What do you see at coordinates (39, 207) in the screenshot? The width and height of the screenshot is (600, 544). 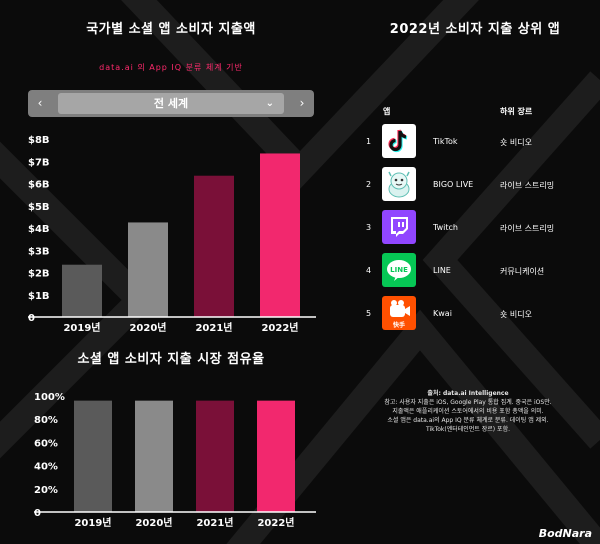 I see `y-tick-label: $5B` at bounding box center [39, 207].